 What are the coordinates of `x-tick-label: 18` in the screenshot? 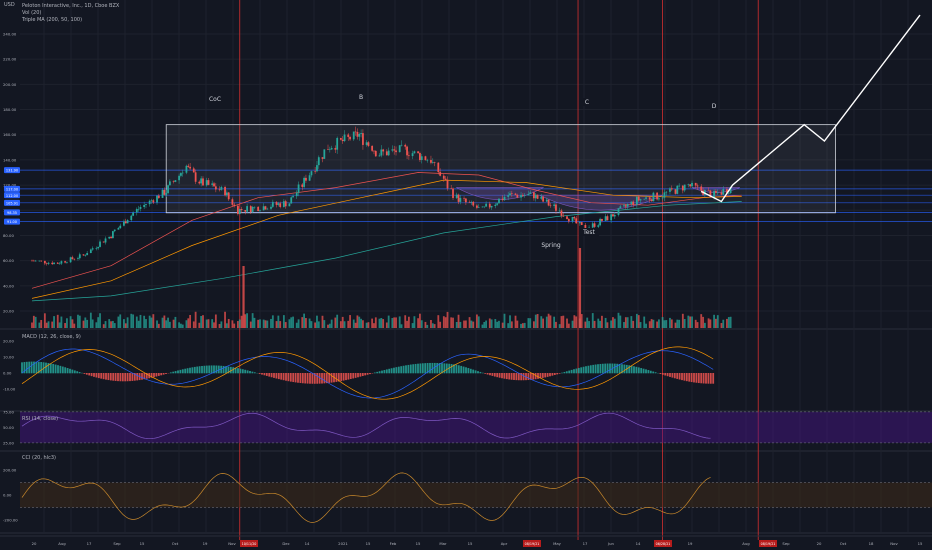 It's located at (871, 543).